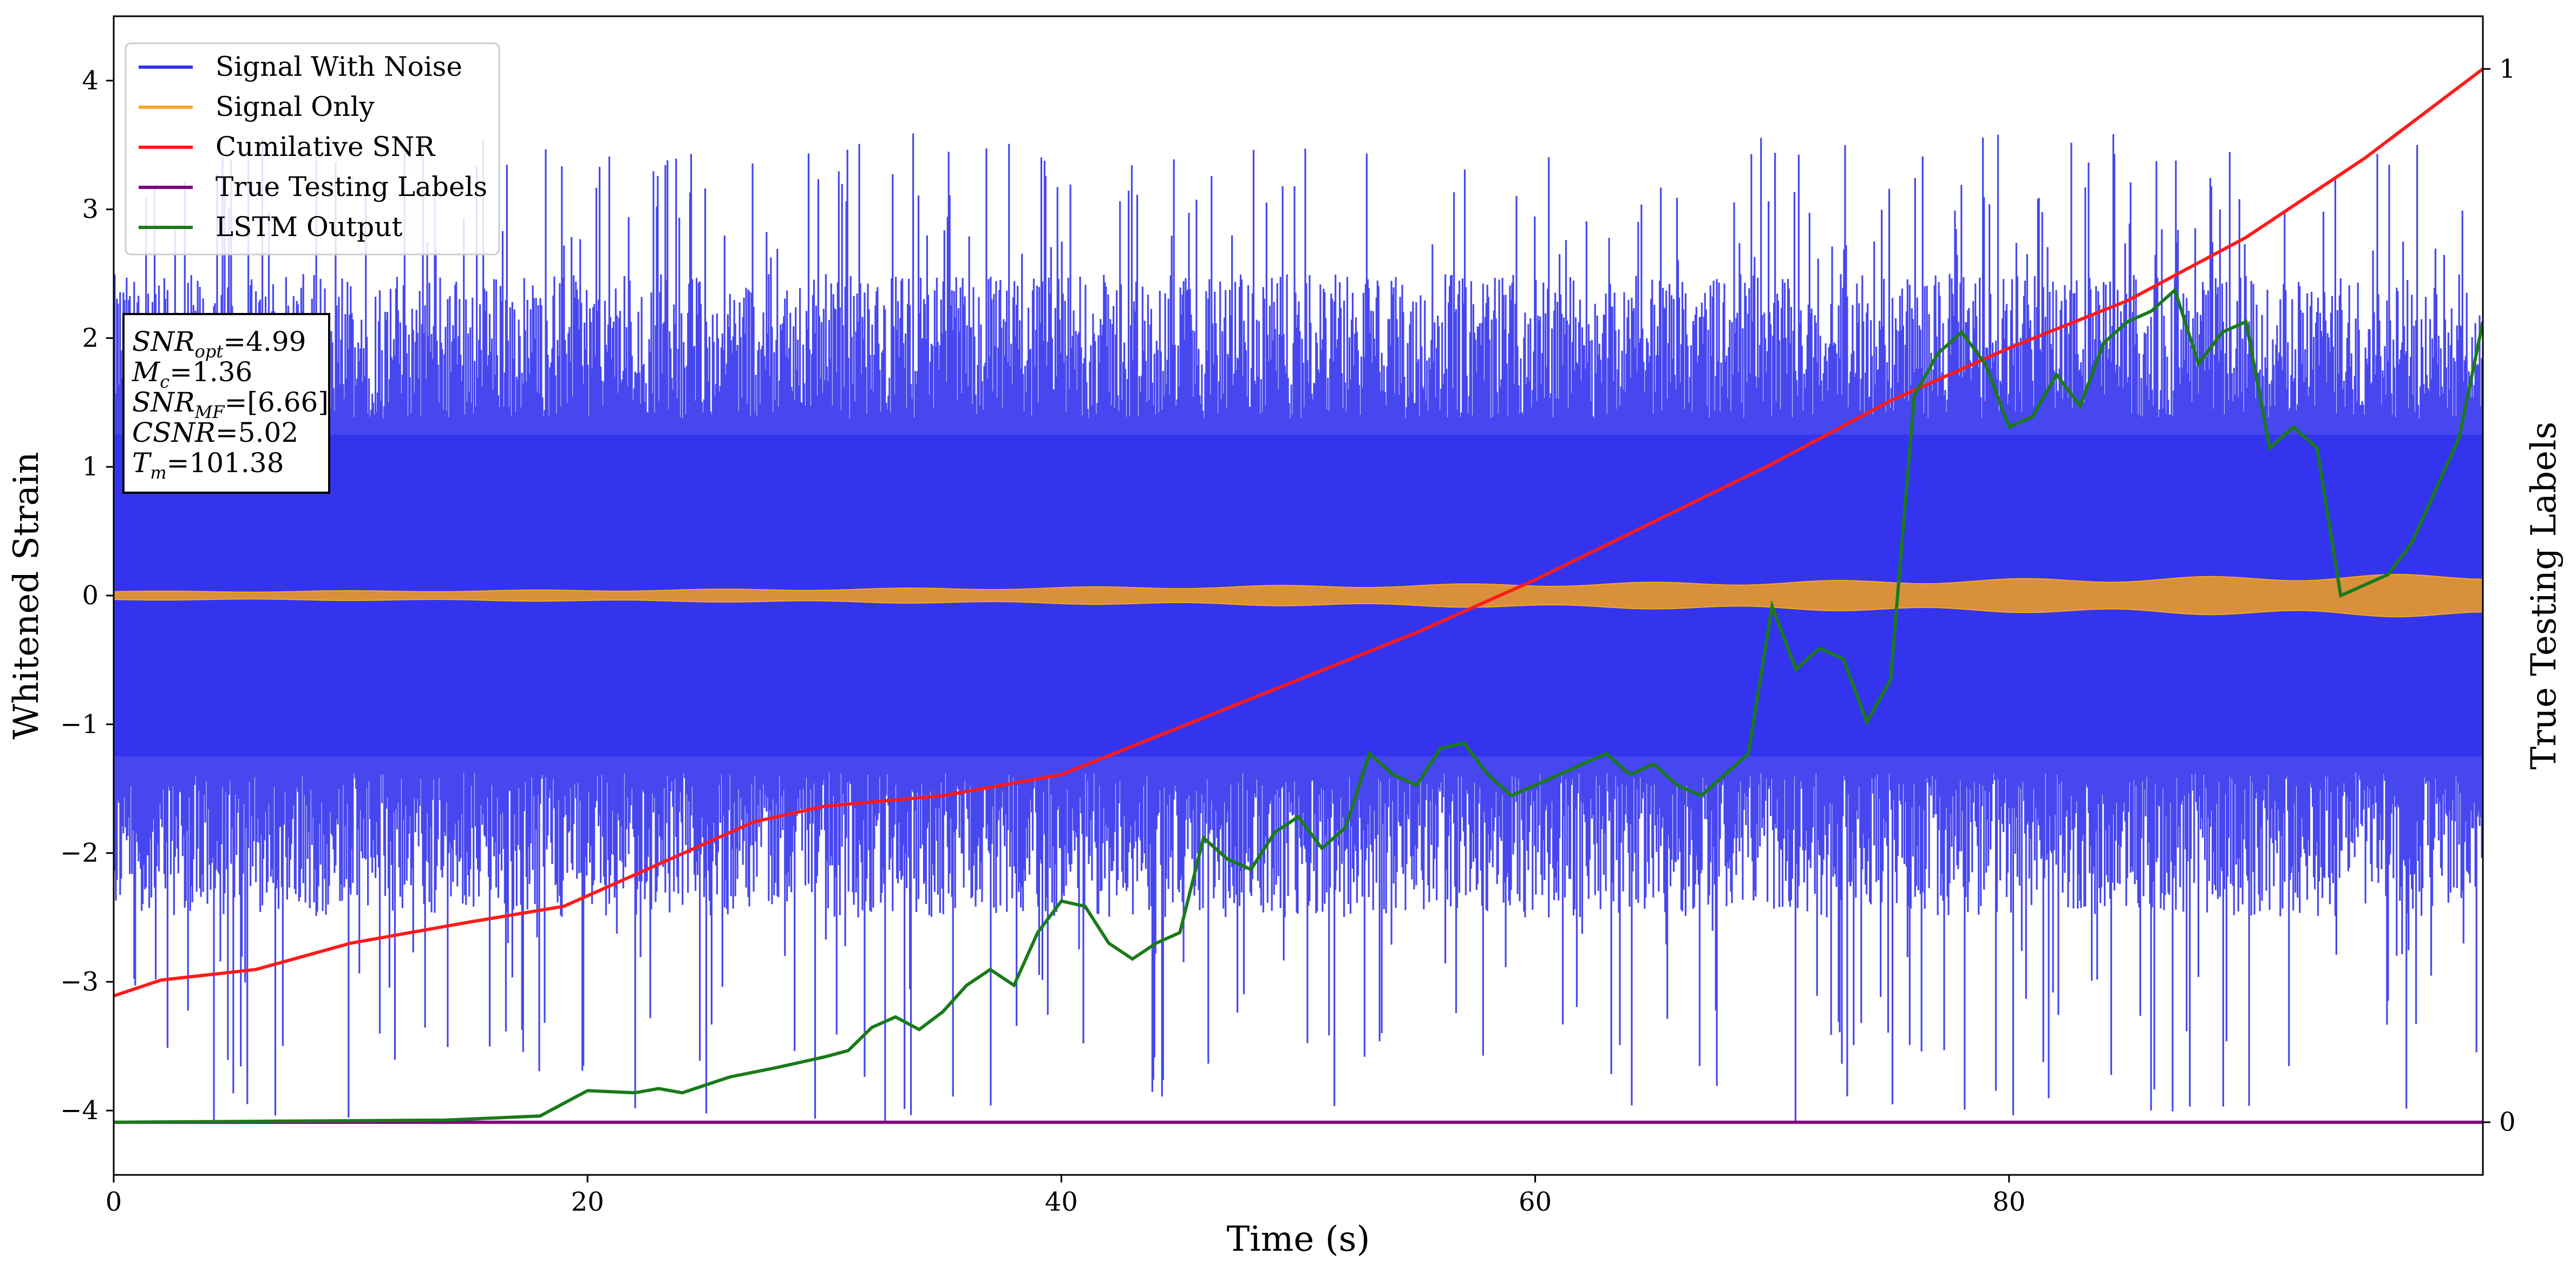  Describe the element at coordinates (338, 66) in the screenshot. I see `legend-label: Signal With Noise` at that location.